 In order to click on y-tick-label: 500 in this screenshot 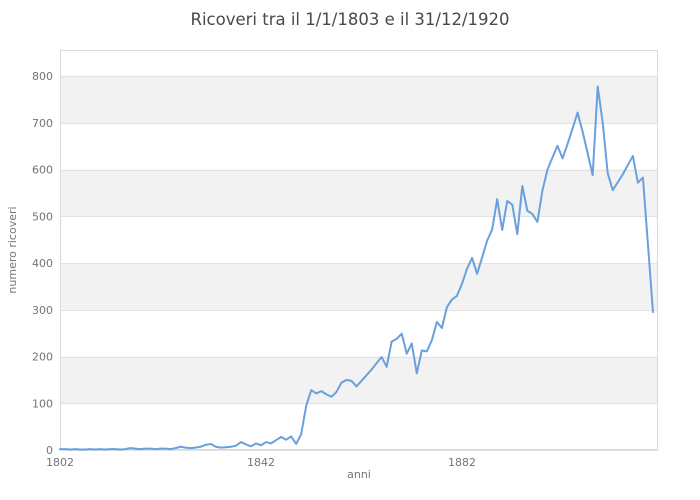, I will do `click(42, 216)`.